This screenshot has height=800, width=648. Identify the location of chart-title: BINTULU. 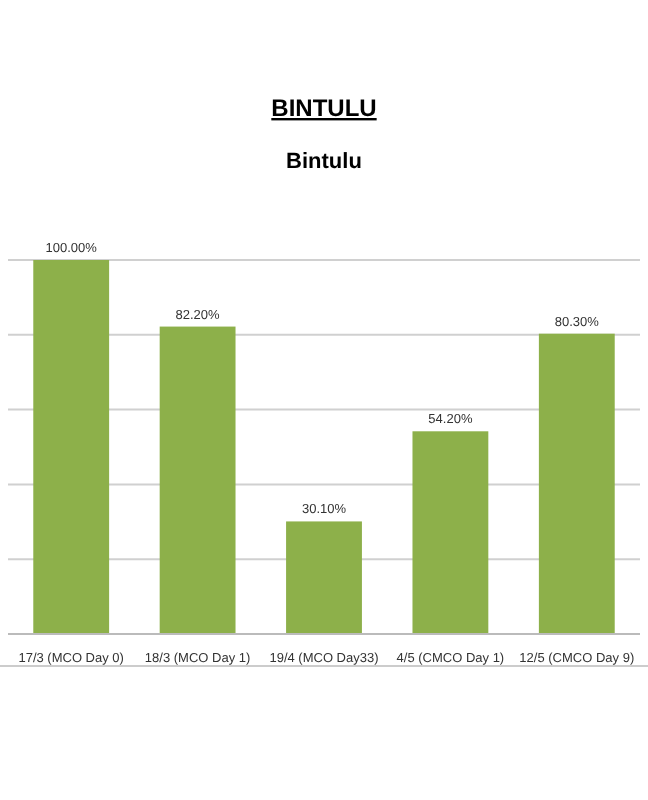
(324, 108).